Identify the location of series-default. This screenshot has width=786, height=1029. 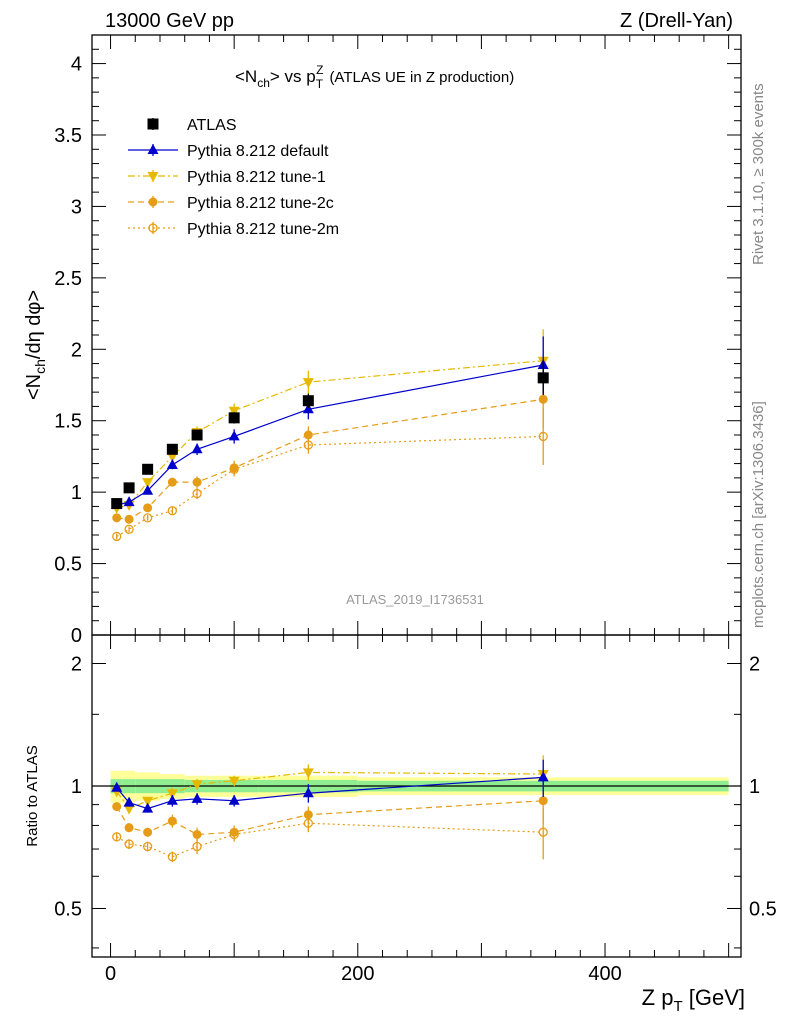
(330, 422).